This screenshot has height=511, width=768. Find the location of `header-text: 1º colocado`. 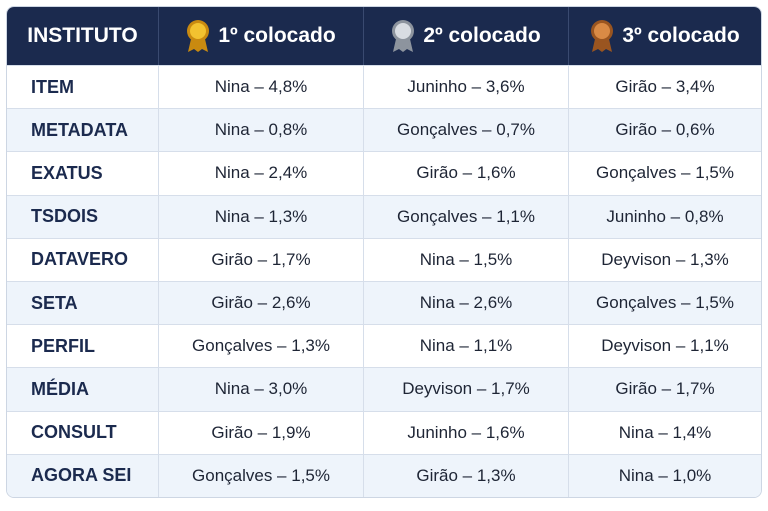

header-text: 1º colocado is located at coordinates (277, 35).